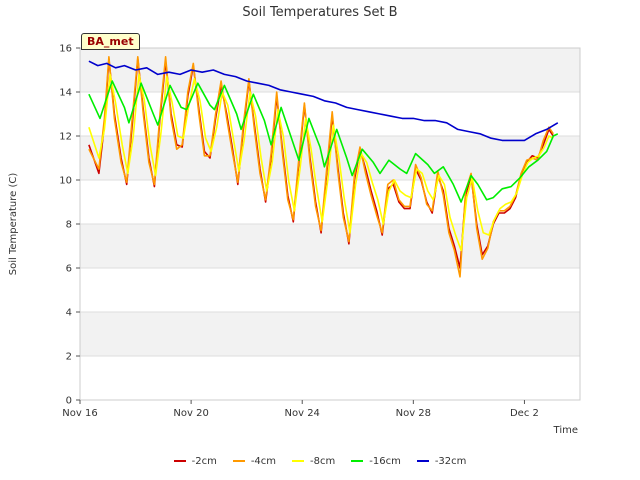  I want to click on legend-label: -2cm, so click(204, 461).